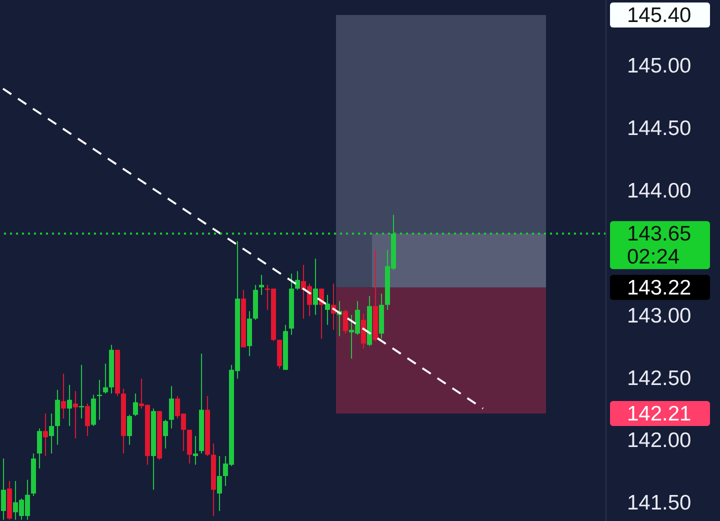 This screenshot has height=521, width=720. Describe the element at coordinates (659, 66) in the screenshot. I see `y-tick-label: 145.00` at that location.